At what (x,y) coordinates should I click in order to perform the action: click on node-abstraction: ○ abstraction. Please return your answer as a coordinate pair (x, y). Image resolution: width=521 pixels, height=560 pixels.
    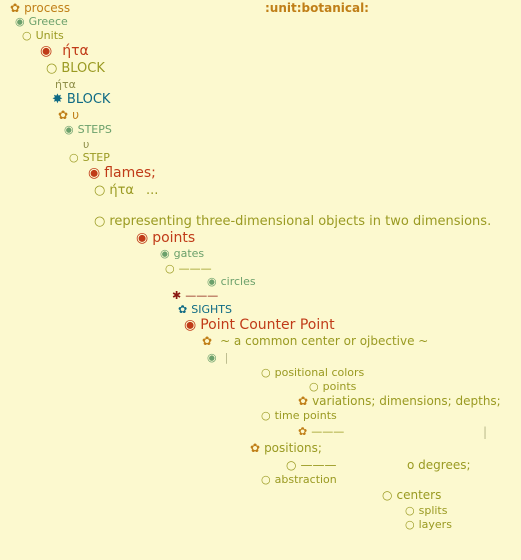
    Looking at the image, I should click on (299, 479).